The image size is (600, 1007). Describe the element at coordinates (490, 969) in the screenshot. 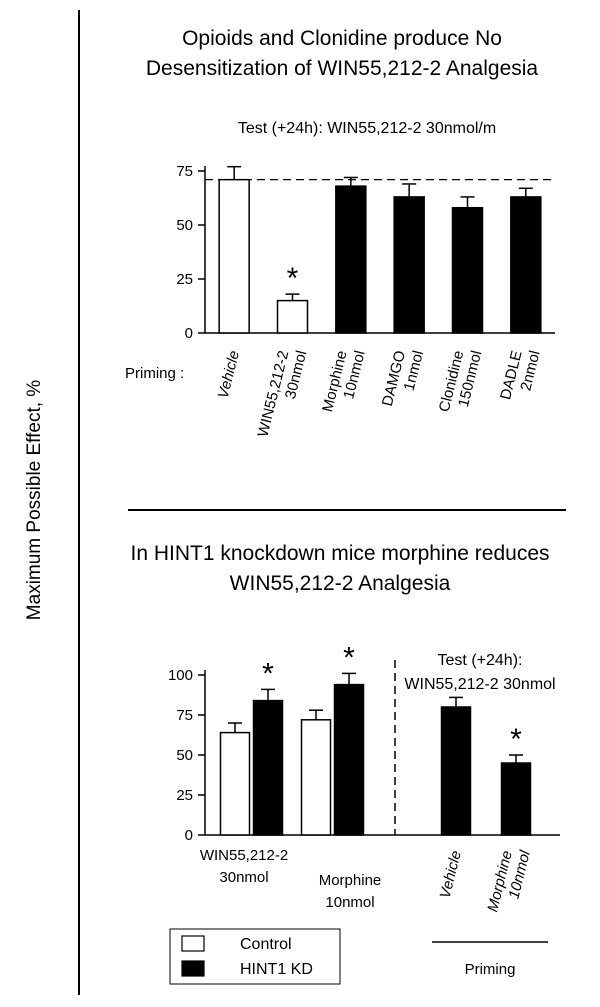

I see `bottom-priming-label: Priming` at that location.